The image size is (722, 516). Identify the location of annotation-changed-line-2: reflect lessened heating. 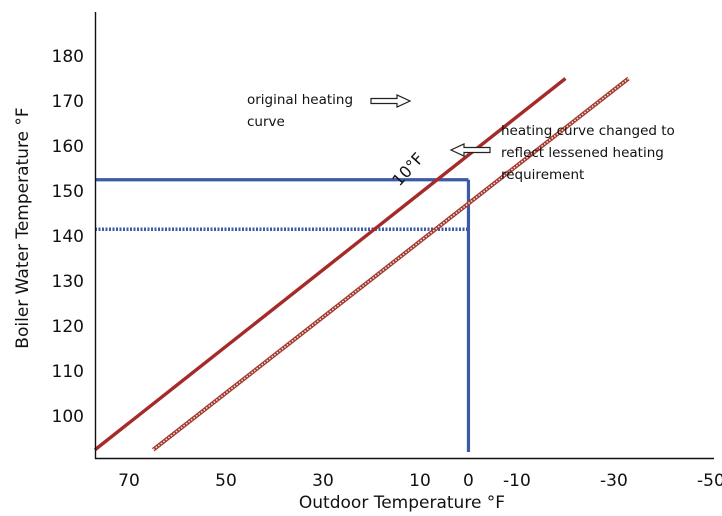
(582, 153).